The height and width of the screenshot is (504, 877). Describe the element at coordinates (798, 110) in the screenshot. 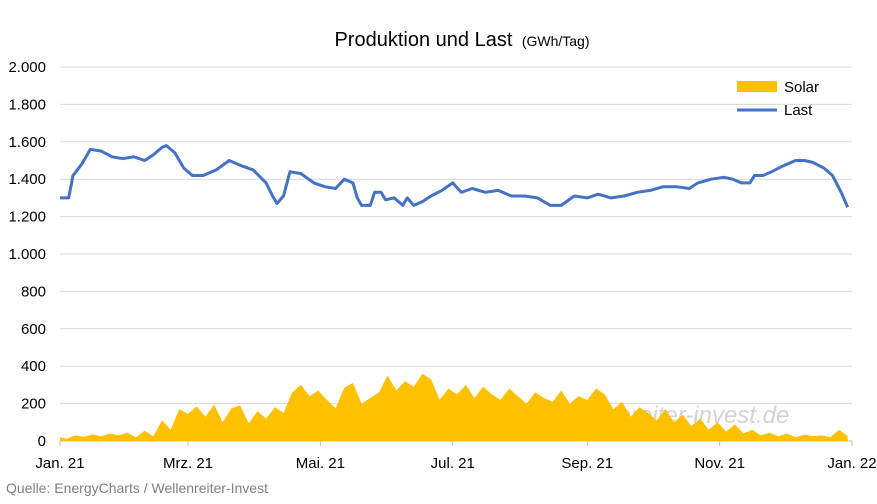

I see `legend-last-label: Last` at that location.